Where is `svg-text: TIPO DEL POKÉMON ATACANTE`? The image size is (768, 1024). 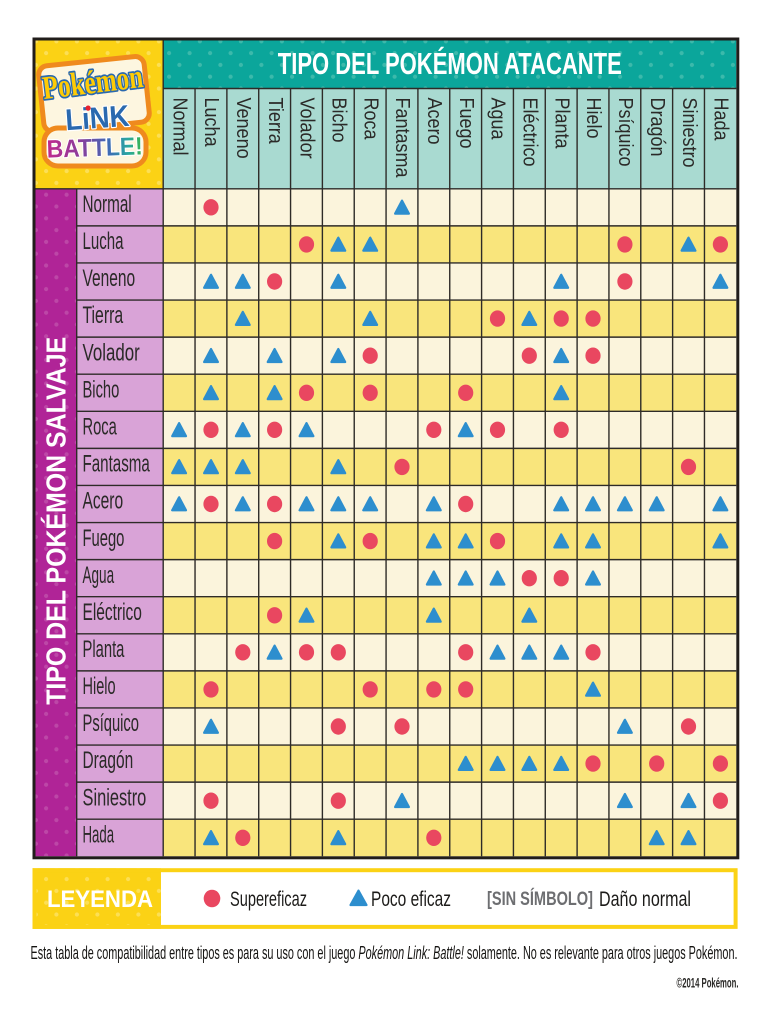 svg-text: TIPO DEL POKÉMON ATACANTE is located at coordinates (450, 63).